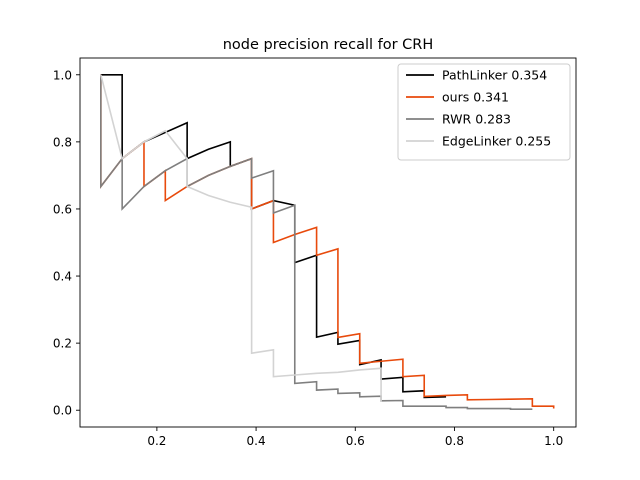 The width and height of the screenshot is (640, 480). What do you see at coordinates (355, 441) in the screenshot?
I see `x-tick-label: 0.6` at bounding box center [355, 441].